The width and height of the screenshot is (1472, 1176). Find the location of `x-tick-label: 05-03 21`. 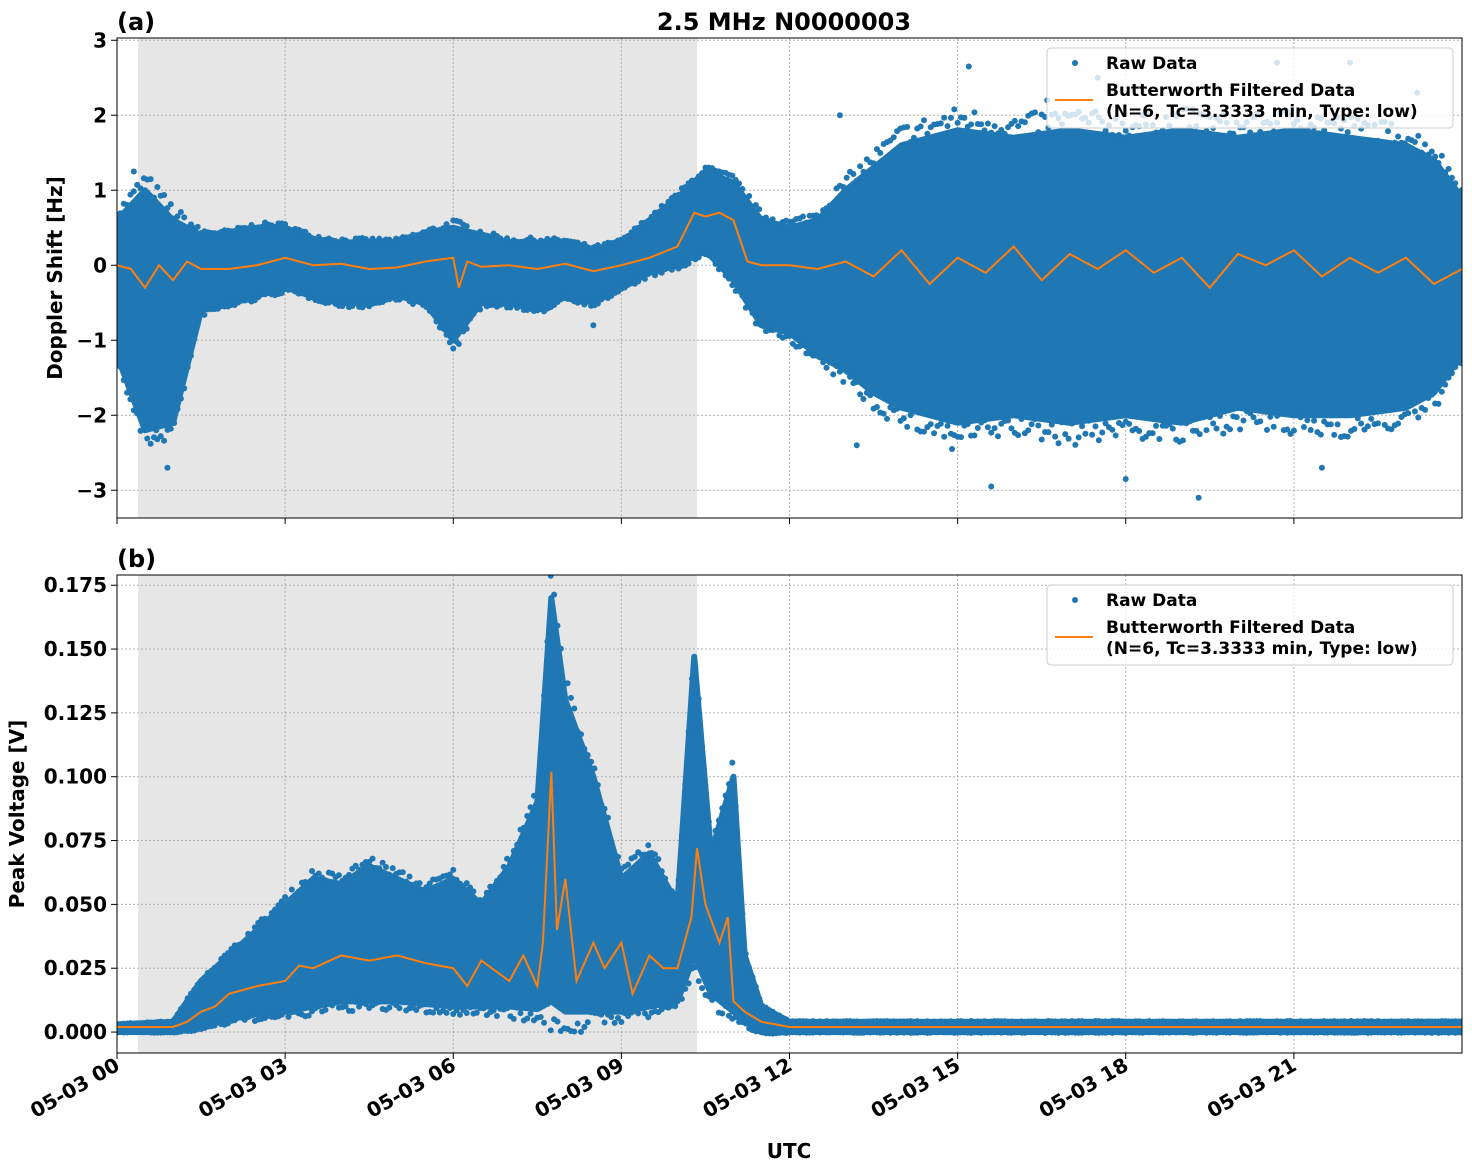

x-tick-label: 05-03 21 is located at coordinates (1252, 1088).